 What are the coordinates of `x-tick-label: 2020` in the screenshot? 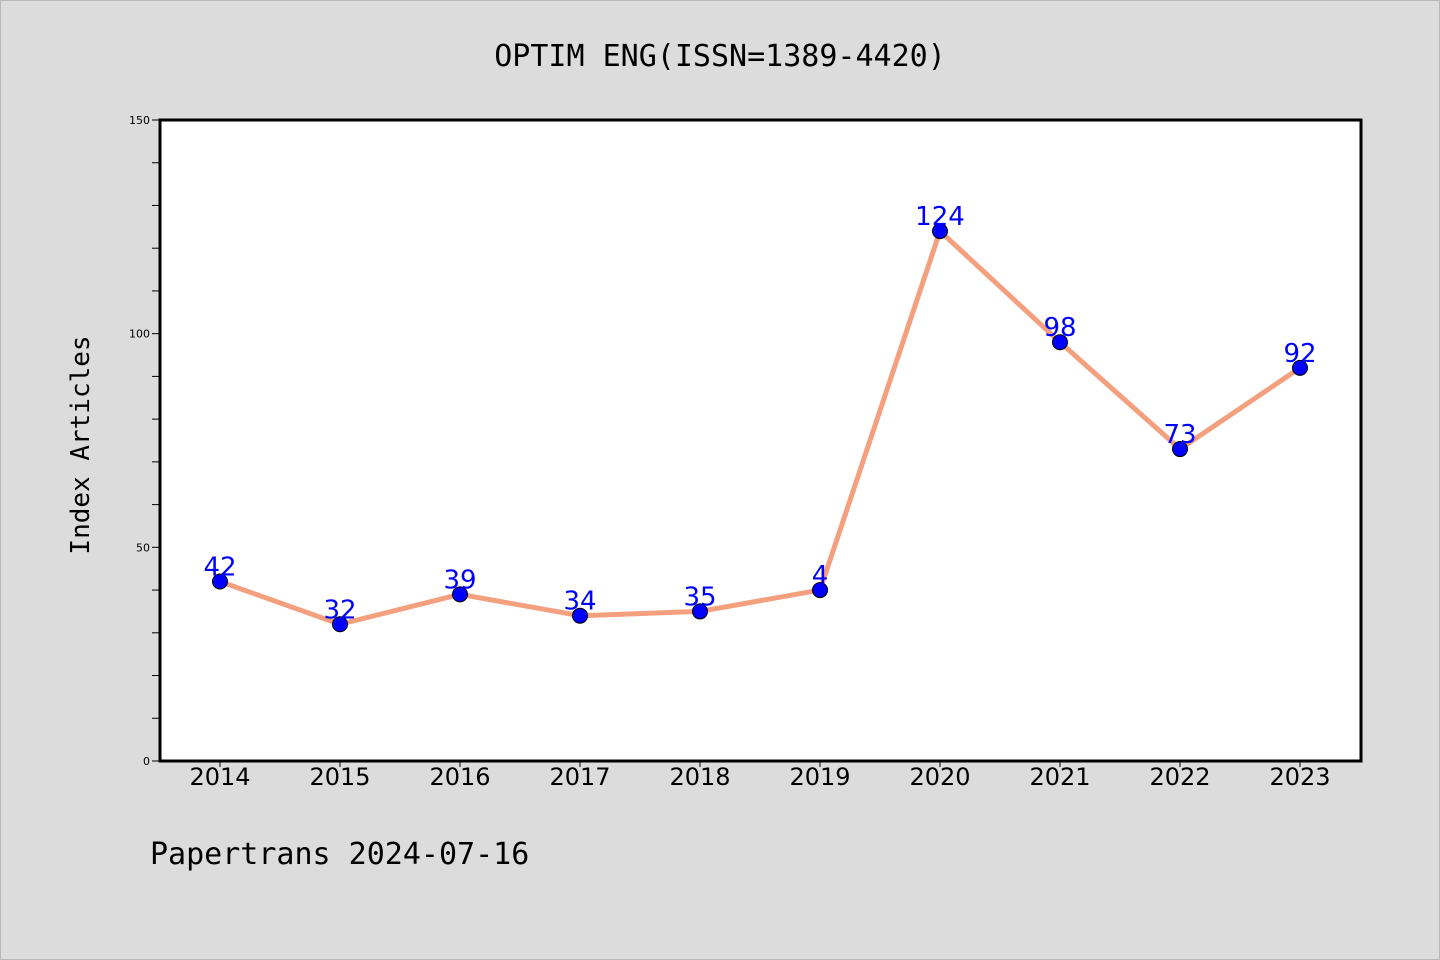 It's located at (939, 777).